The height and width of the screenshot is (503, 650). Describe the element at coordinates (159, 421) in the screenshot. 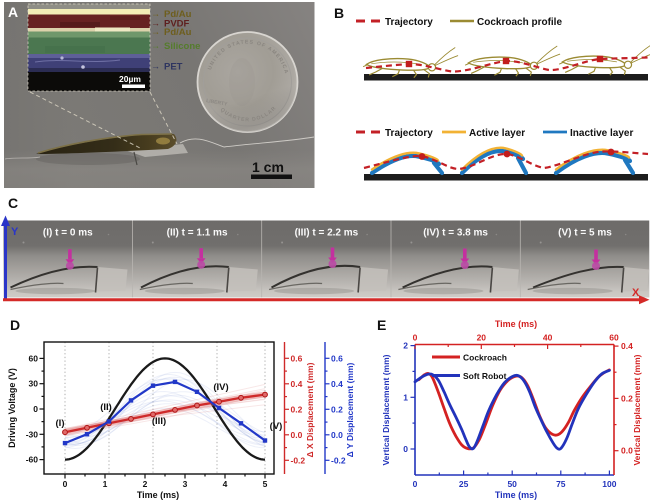

I see `svg-text: (III)` at that location.